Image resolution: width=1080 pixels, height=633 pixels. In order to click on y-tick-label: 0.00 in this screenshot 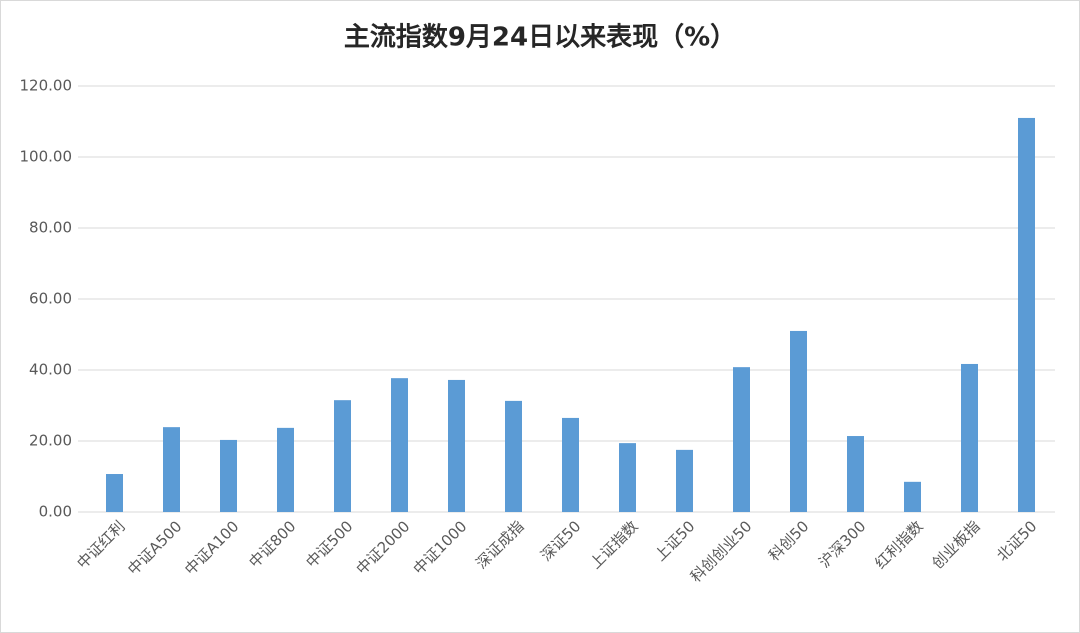, I will do `click(55, 512)`.